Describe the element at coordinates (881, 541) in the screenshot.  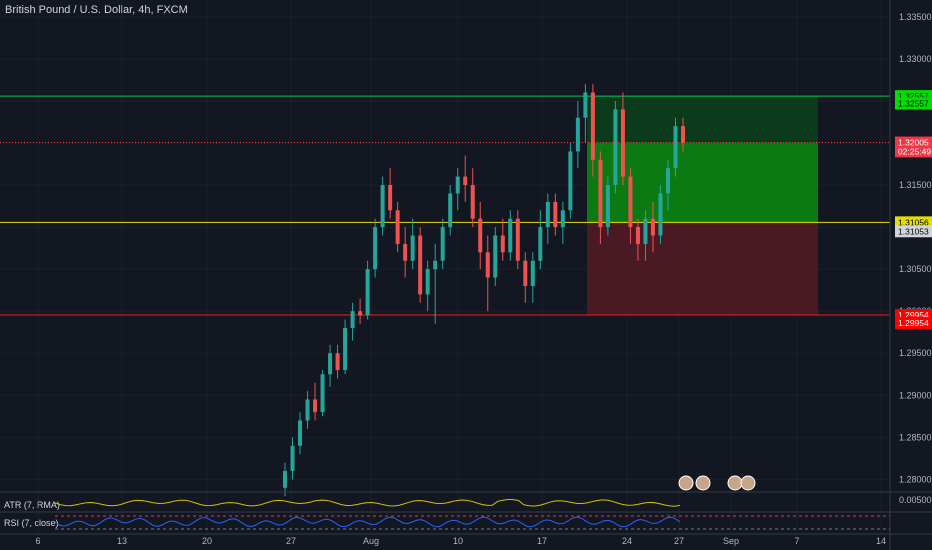
I see `time-tick-label: 14` at that location.